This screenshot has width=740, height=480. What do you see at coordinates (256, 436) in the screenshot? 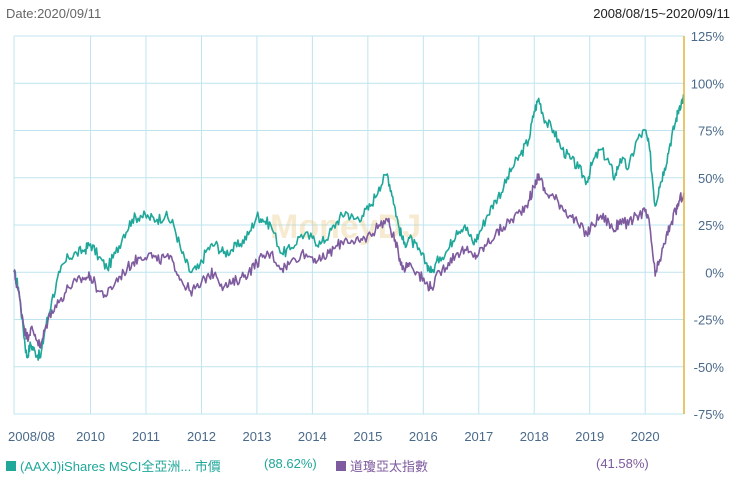
I see `x-tick-label-4: 2013` at bounding box center [256, 436].